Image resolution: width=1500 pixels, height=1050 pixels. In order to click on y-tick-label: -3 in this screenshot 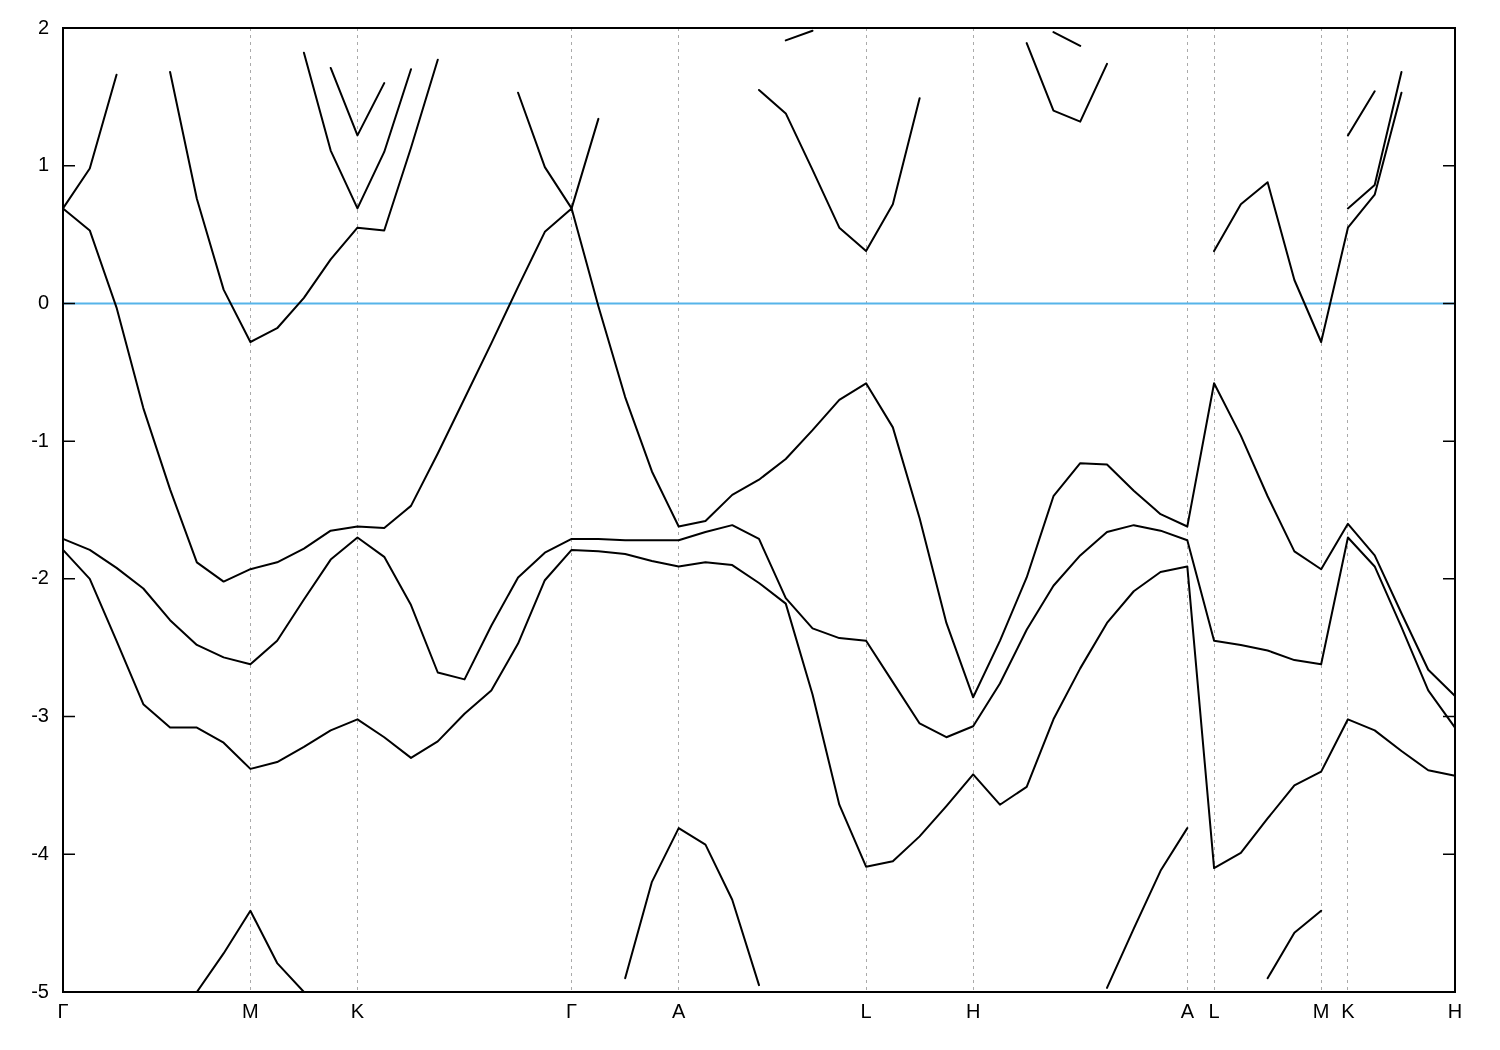, I will do `click(40, 715)`.